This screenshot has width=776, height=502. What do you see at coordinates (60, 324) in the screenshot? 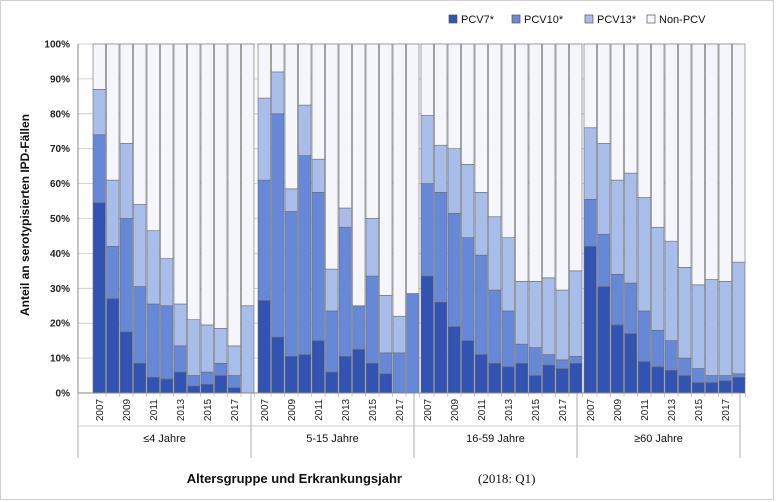
I see `y-tick-label: 20%` at bounding box center [60, 324].